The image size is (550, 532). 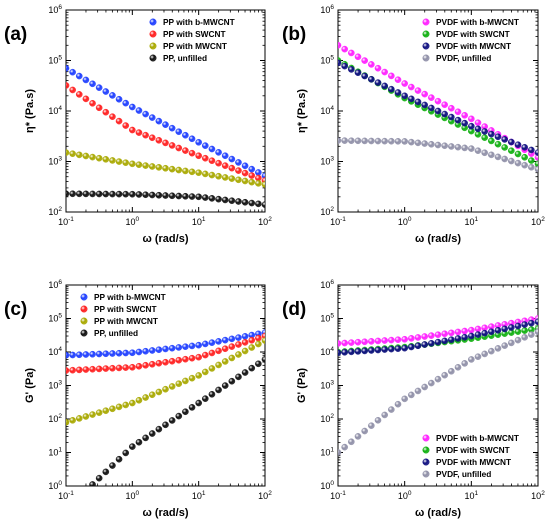 What do you see at coordinates (294, 34) in the screenshot?
I see `panel-label: (b)` at bounding box center [294, 34].